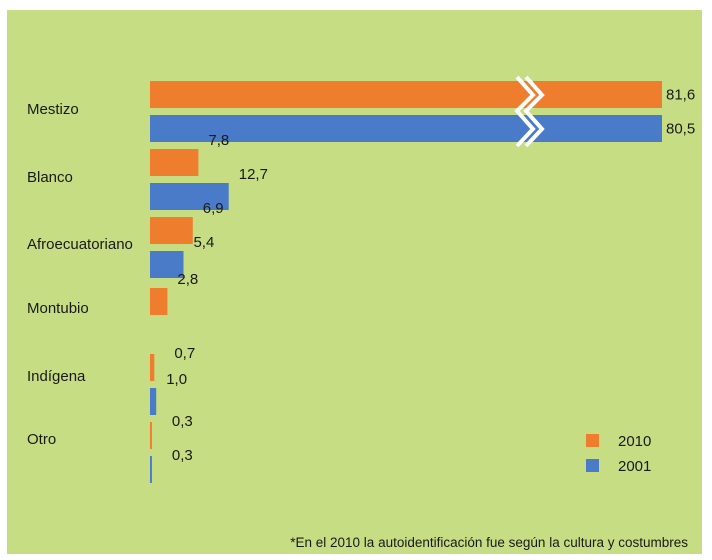 The image size is (712, 560). What do you see at coordinates (56, 376) in the screenshot?
I see `category-label: Indígena` at bounding box center [56, 376].